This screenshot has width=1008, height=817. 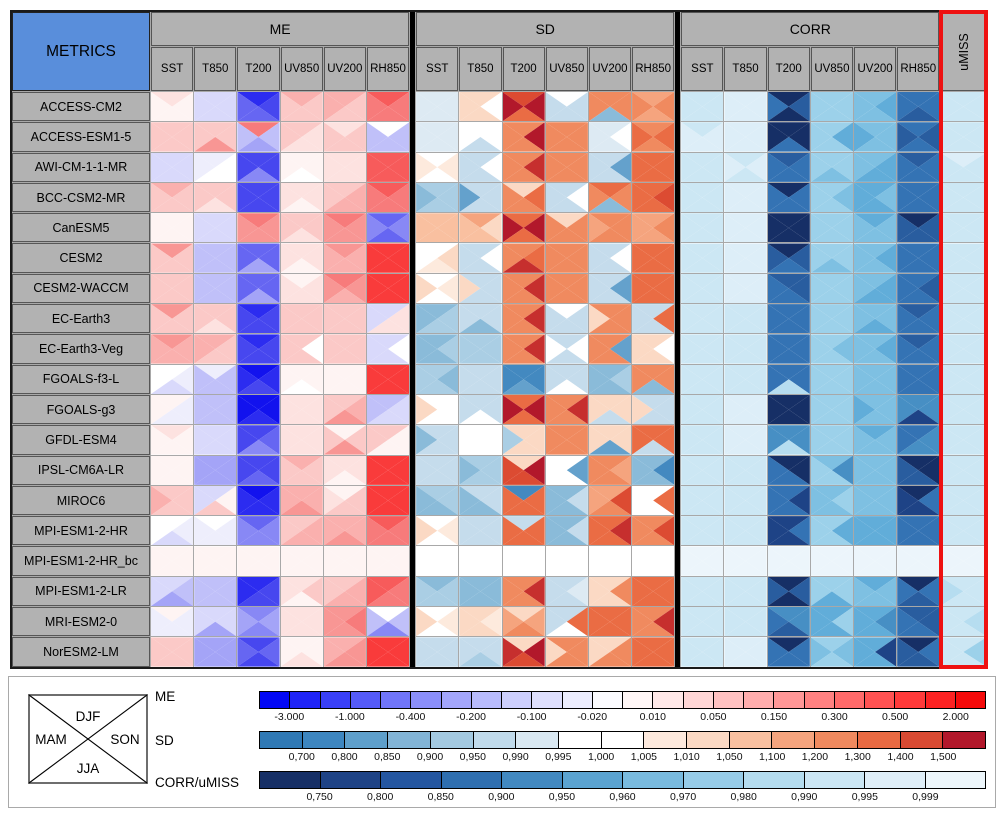 What do you see at coordinates (592, 717) in the screenshot?
I see `colorbar-tick-label: -0.020` at bounding box center [592, 717].